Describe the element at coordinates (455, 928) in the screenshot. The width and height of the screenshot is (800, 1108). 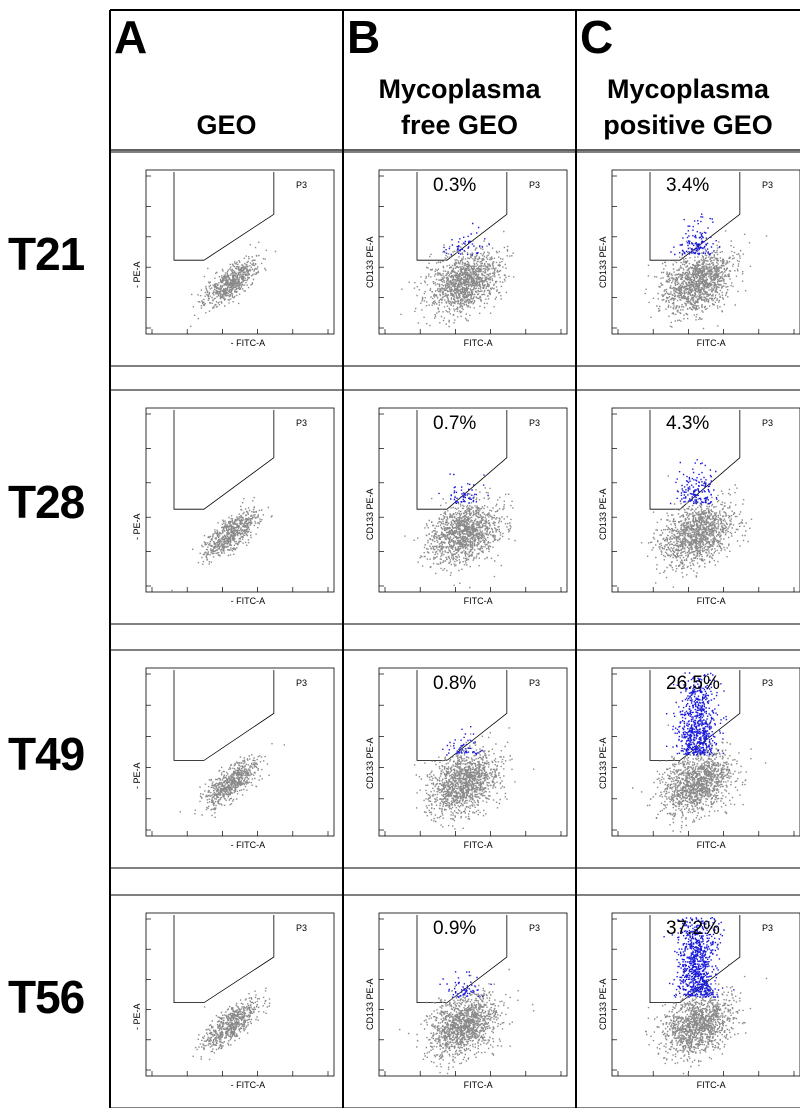
I see `gate-percentage: 0.9%` at that location.